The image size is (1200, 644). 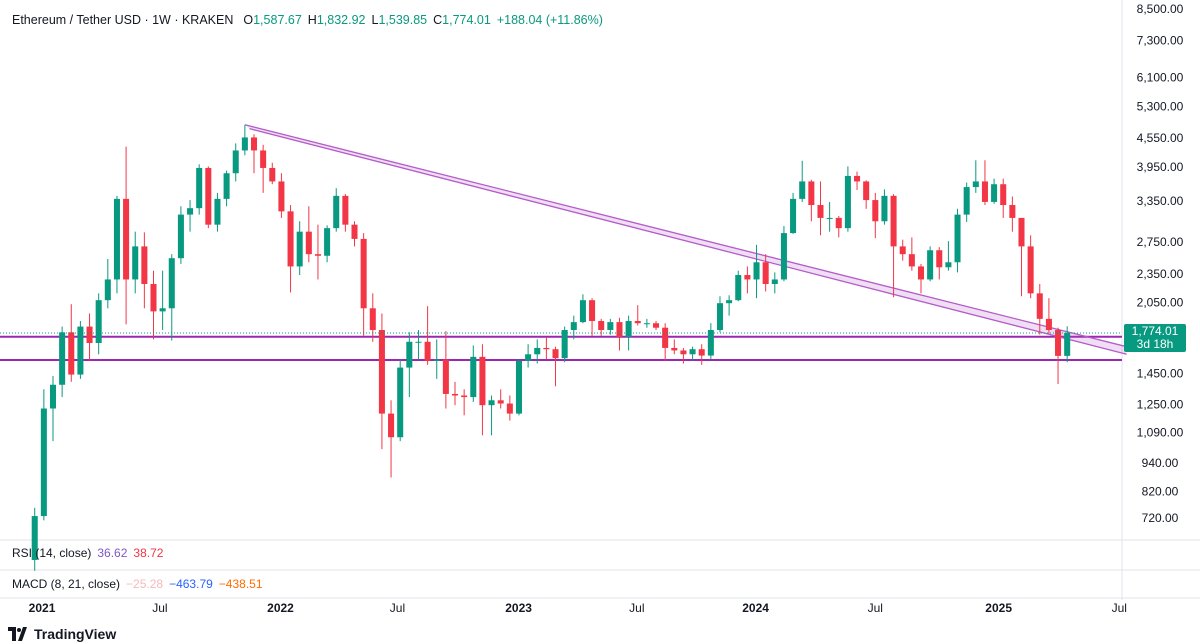 What do you see at coordinates (1160, 463) in the screenshot?
I see `y-tick-label: 940.00` at bounding box center [1160, 463].